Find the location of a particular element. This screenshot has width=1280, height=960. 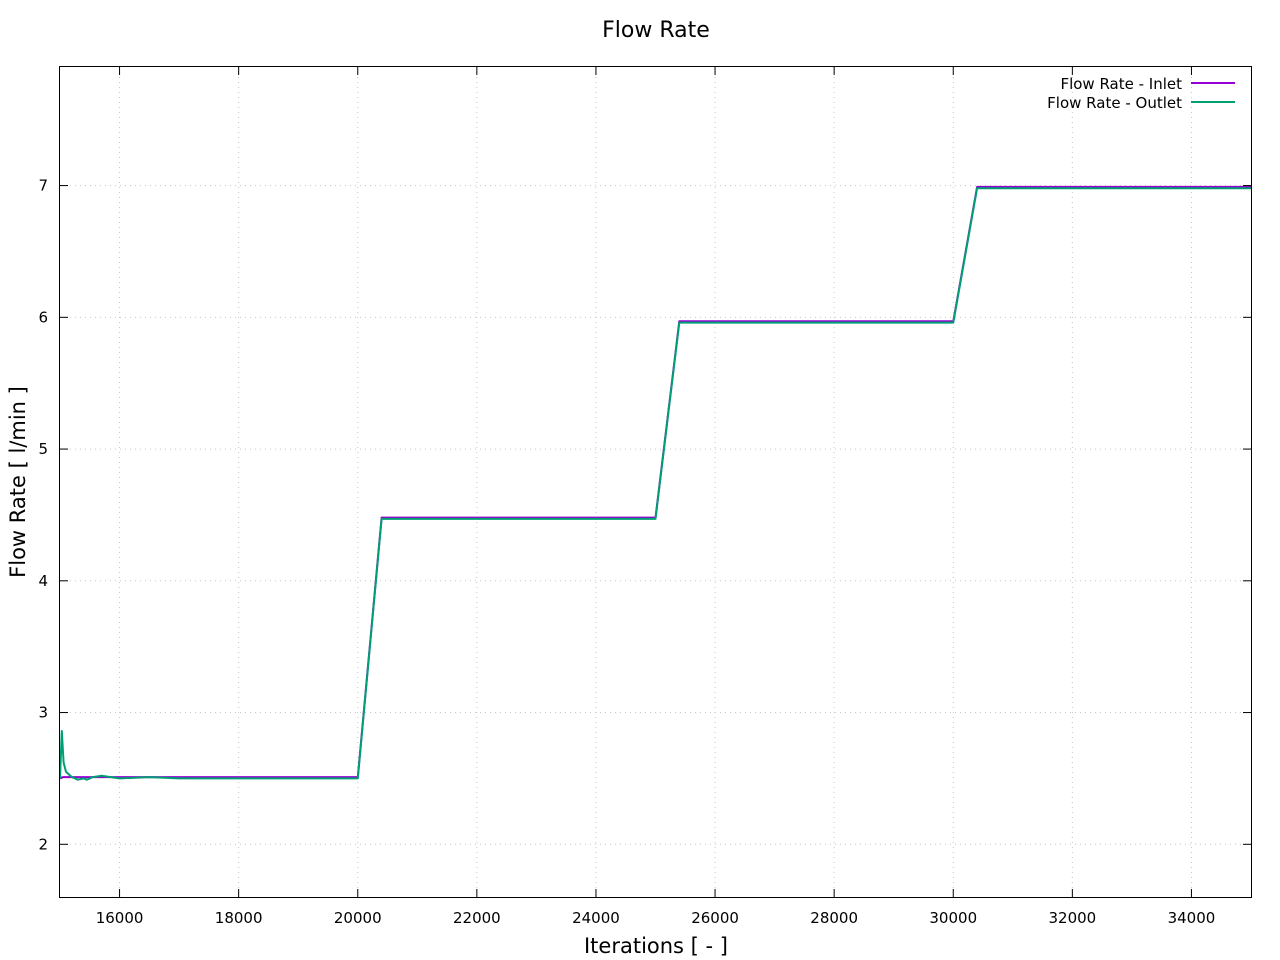

x-tick-label: 22000 is located at coordinates (477, 918).